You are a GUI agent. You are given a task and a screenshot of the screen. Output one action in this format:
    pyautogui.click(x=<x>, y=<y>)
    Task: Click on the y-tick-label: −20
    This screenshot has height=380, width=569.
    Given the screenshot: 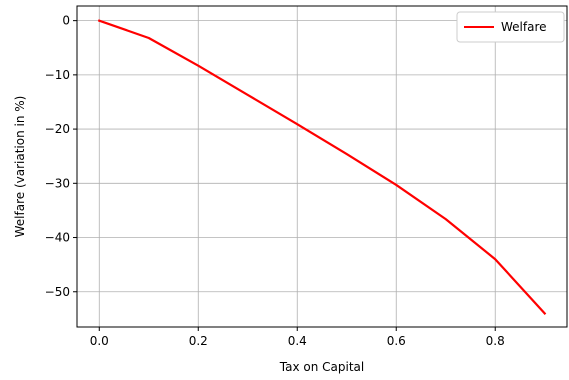 What is the action you would take?
    pyautogui.click(x=57, y=129)
    